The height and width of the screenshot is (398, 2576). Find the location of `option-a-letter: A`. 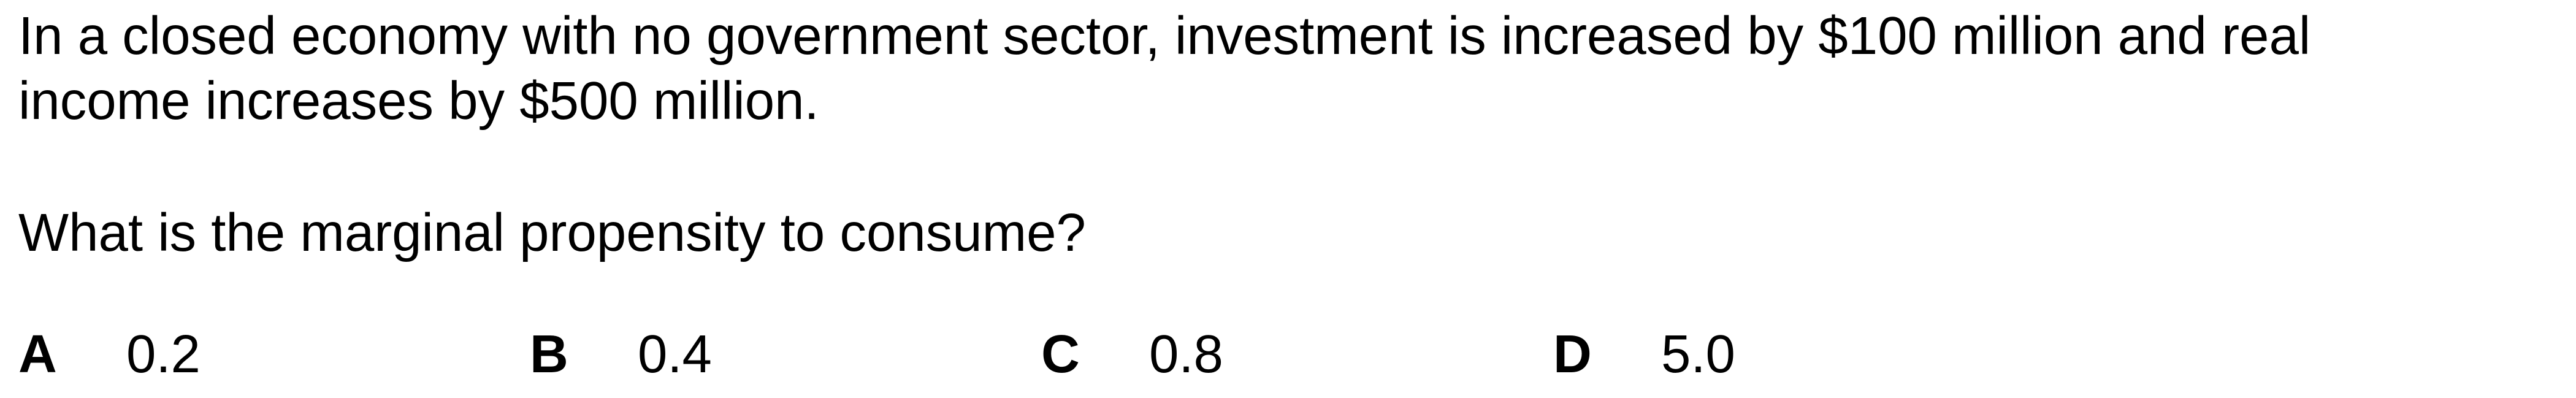

option-a-letter: A is located at coordinates (37, 354).